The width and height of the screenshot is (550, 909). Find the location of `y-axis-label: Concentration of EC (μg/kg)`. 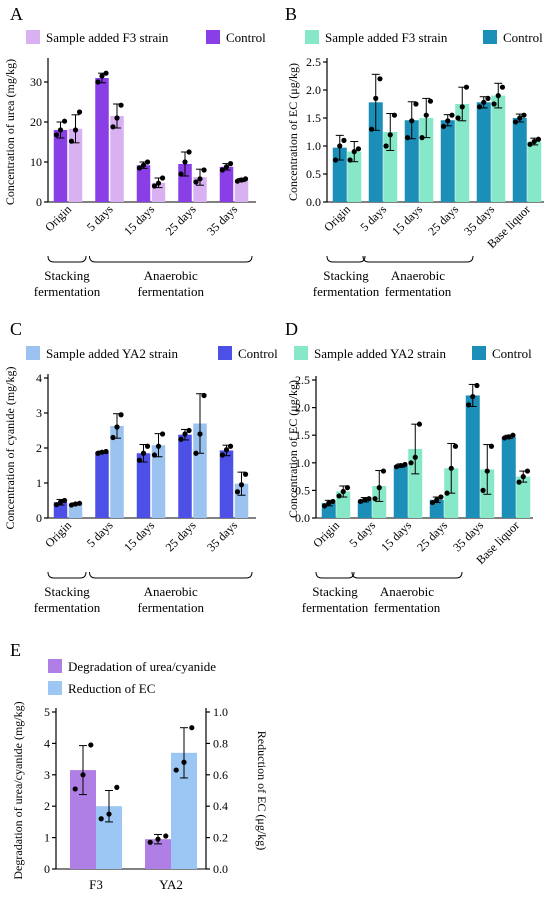

y-axis-label: Concentration of EC (μg/kg) is located at coordinates (293, 132).